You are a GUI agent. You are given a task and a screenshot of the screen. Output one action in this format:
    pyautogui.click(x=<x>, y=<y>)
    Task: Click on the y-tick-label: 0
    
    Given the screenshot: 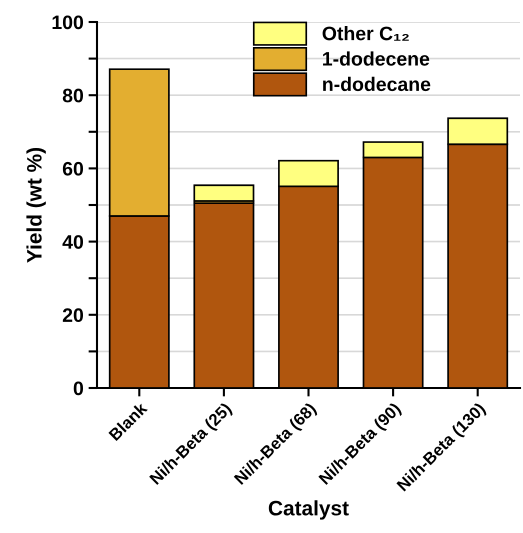 What is the action you would take?
    pyautogui.click(x=79, y=388)
    